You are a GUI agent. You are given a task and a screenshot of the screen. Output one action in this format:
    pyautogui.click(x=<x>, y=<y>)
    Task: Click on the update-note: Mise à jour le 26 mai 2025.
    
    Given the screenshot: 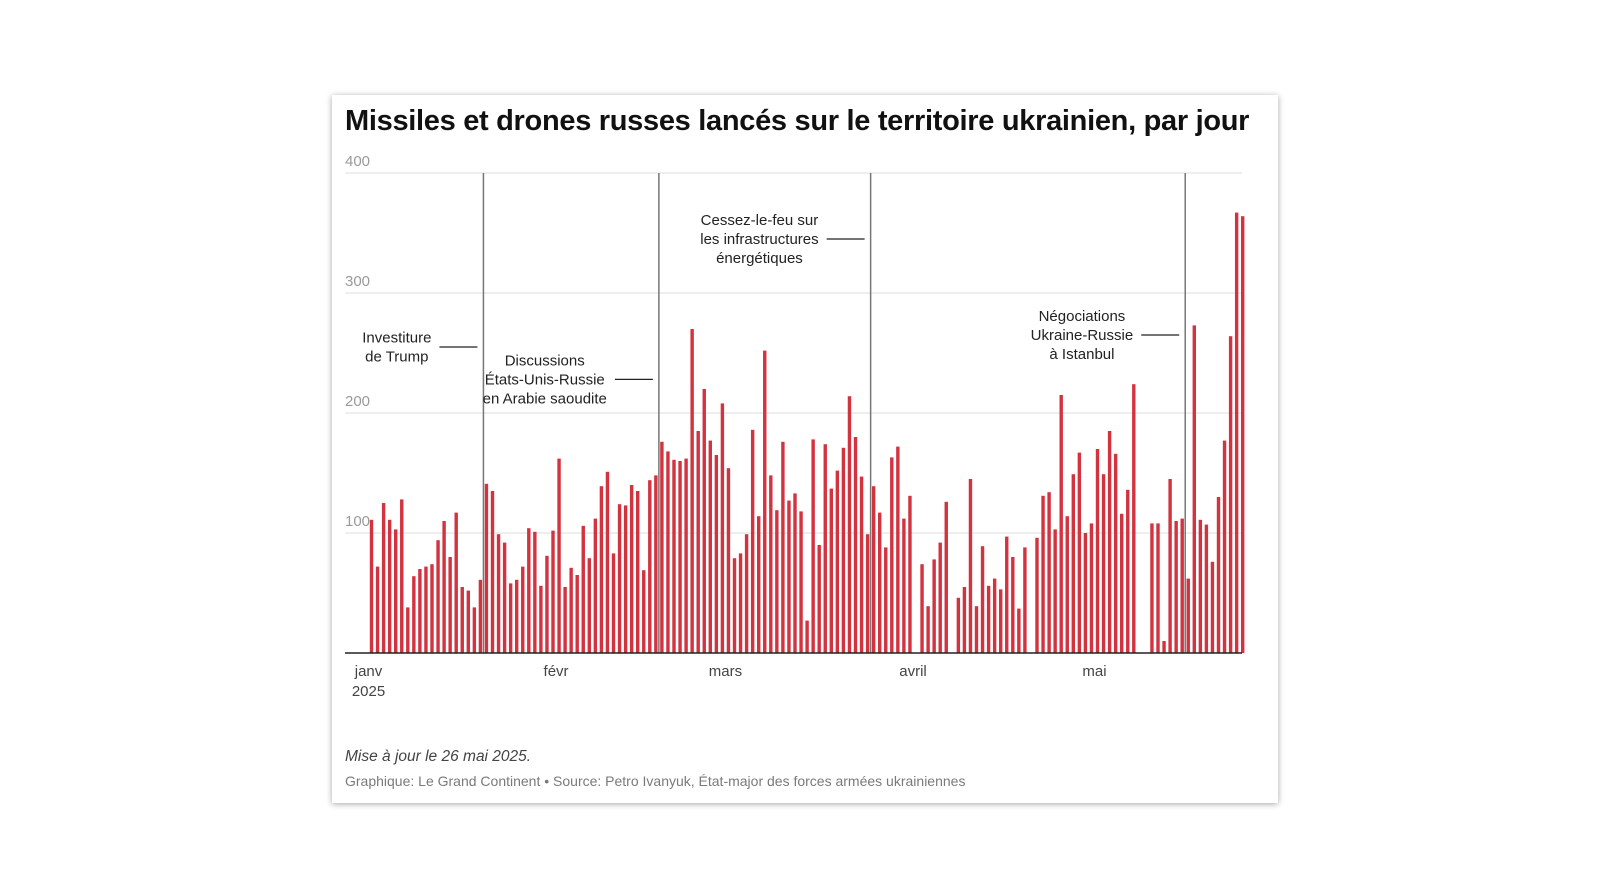 What is the action you would take?
    pyautogui.click(x=438, y=756)
    